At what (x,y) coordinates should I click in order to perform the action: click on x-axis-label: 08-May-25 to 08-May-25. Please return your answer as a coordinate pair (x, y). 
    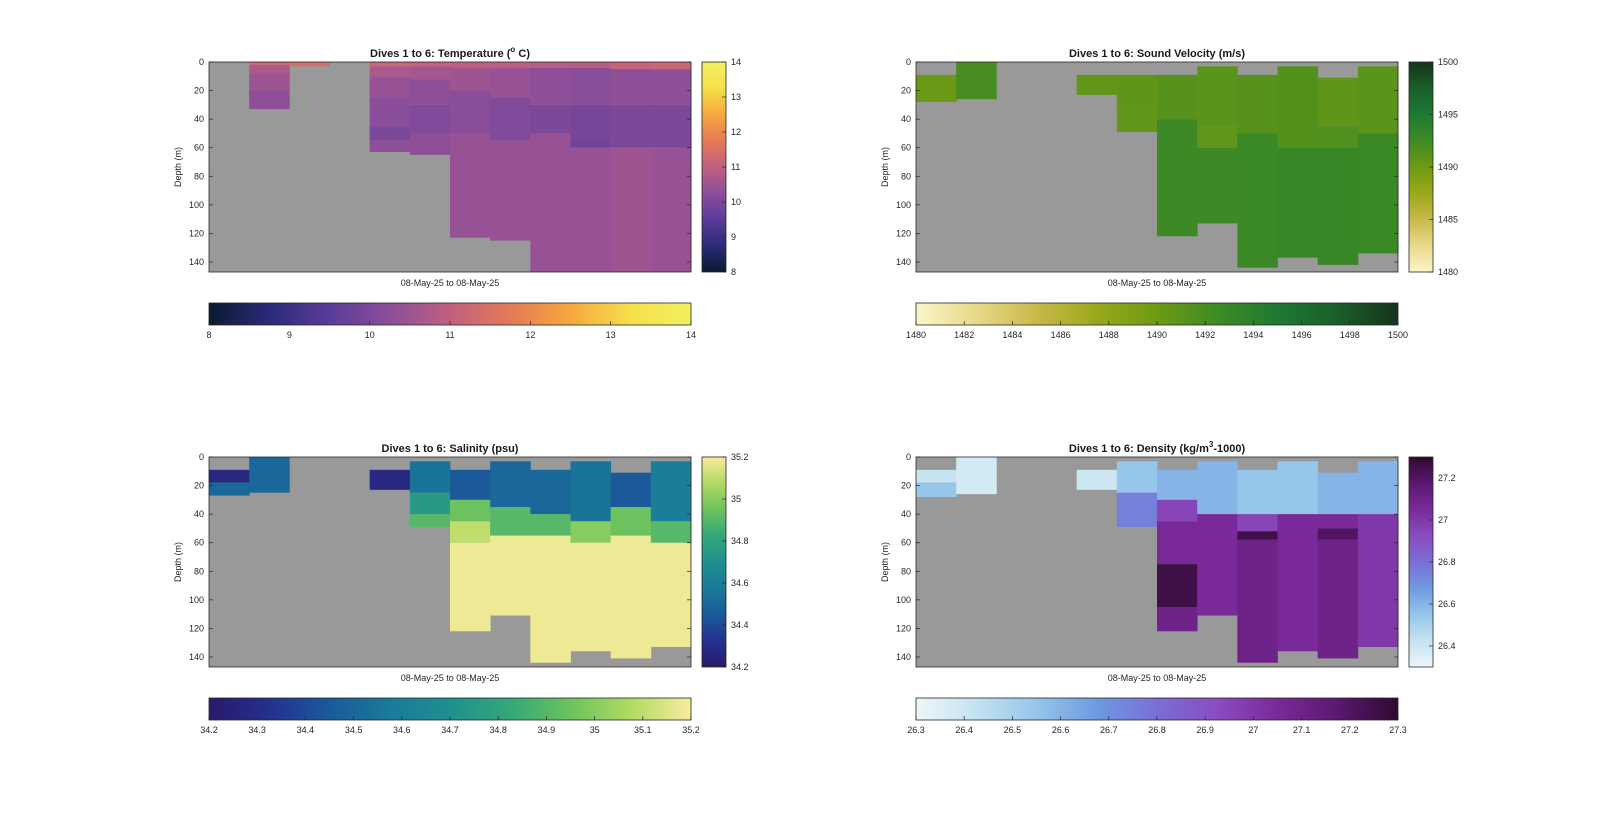
    Looking at the image, I should click on (450, 678).